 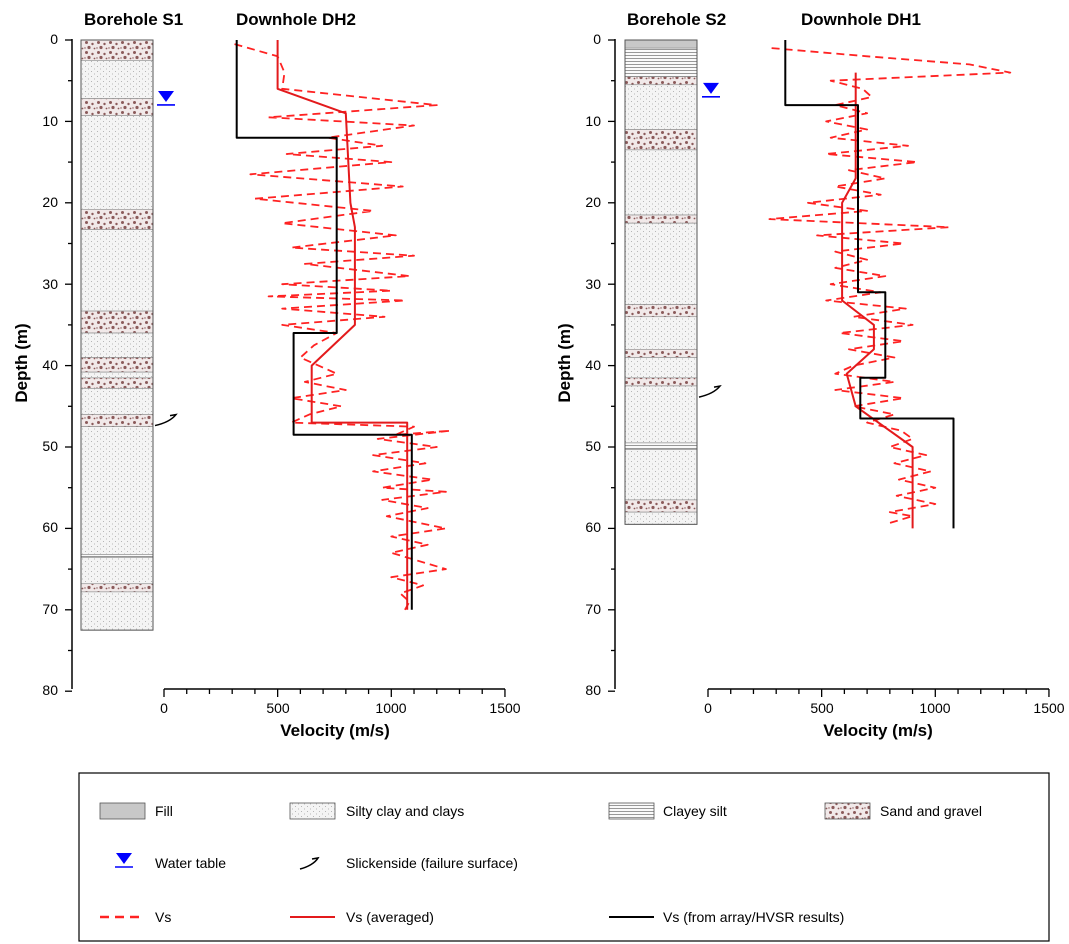 I want to click on legend-swatch-silty-clay, so click(x=312, y=811).